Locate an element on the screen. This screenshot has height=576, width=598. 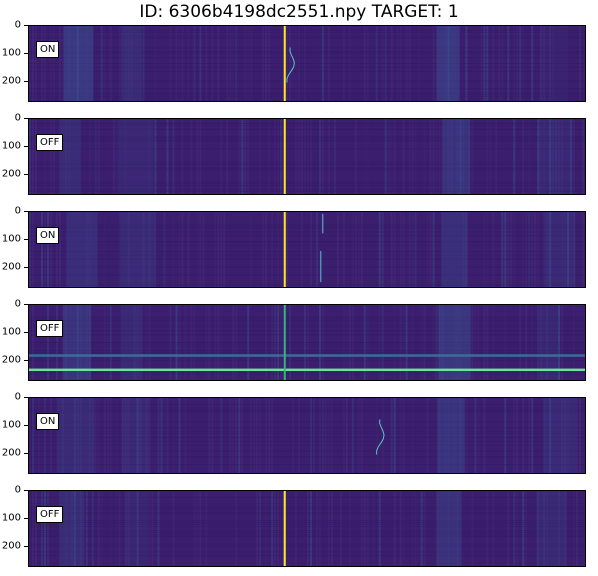
horizontal-signal-line is located at coordinates (307, 355).